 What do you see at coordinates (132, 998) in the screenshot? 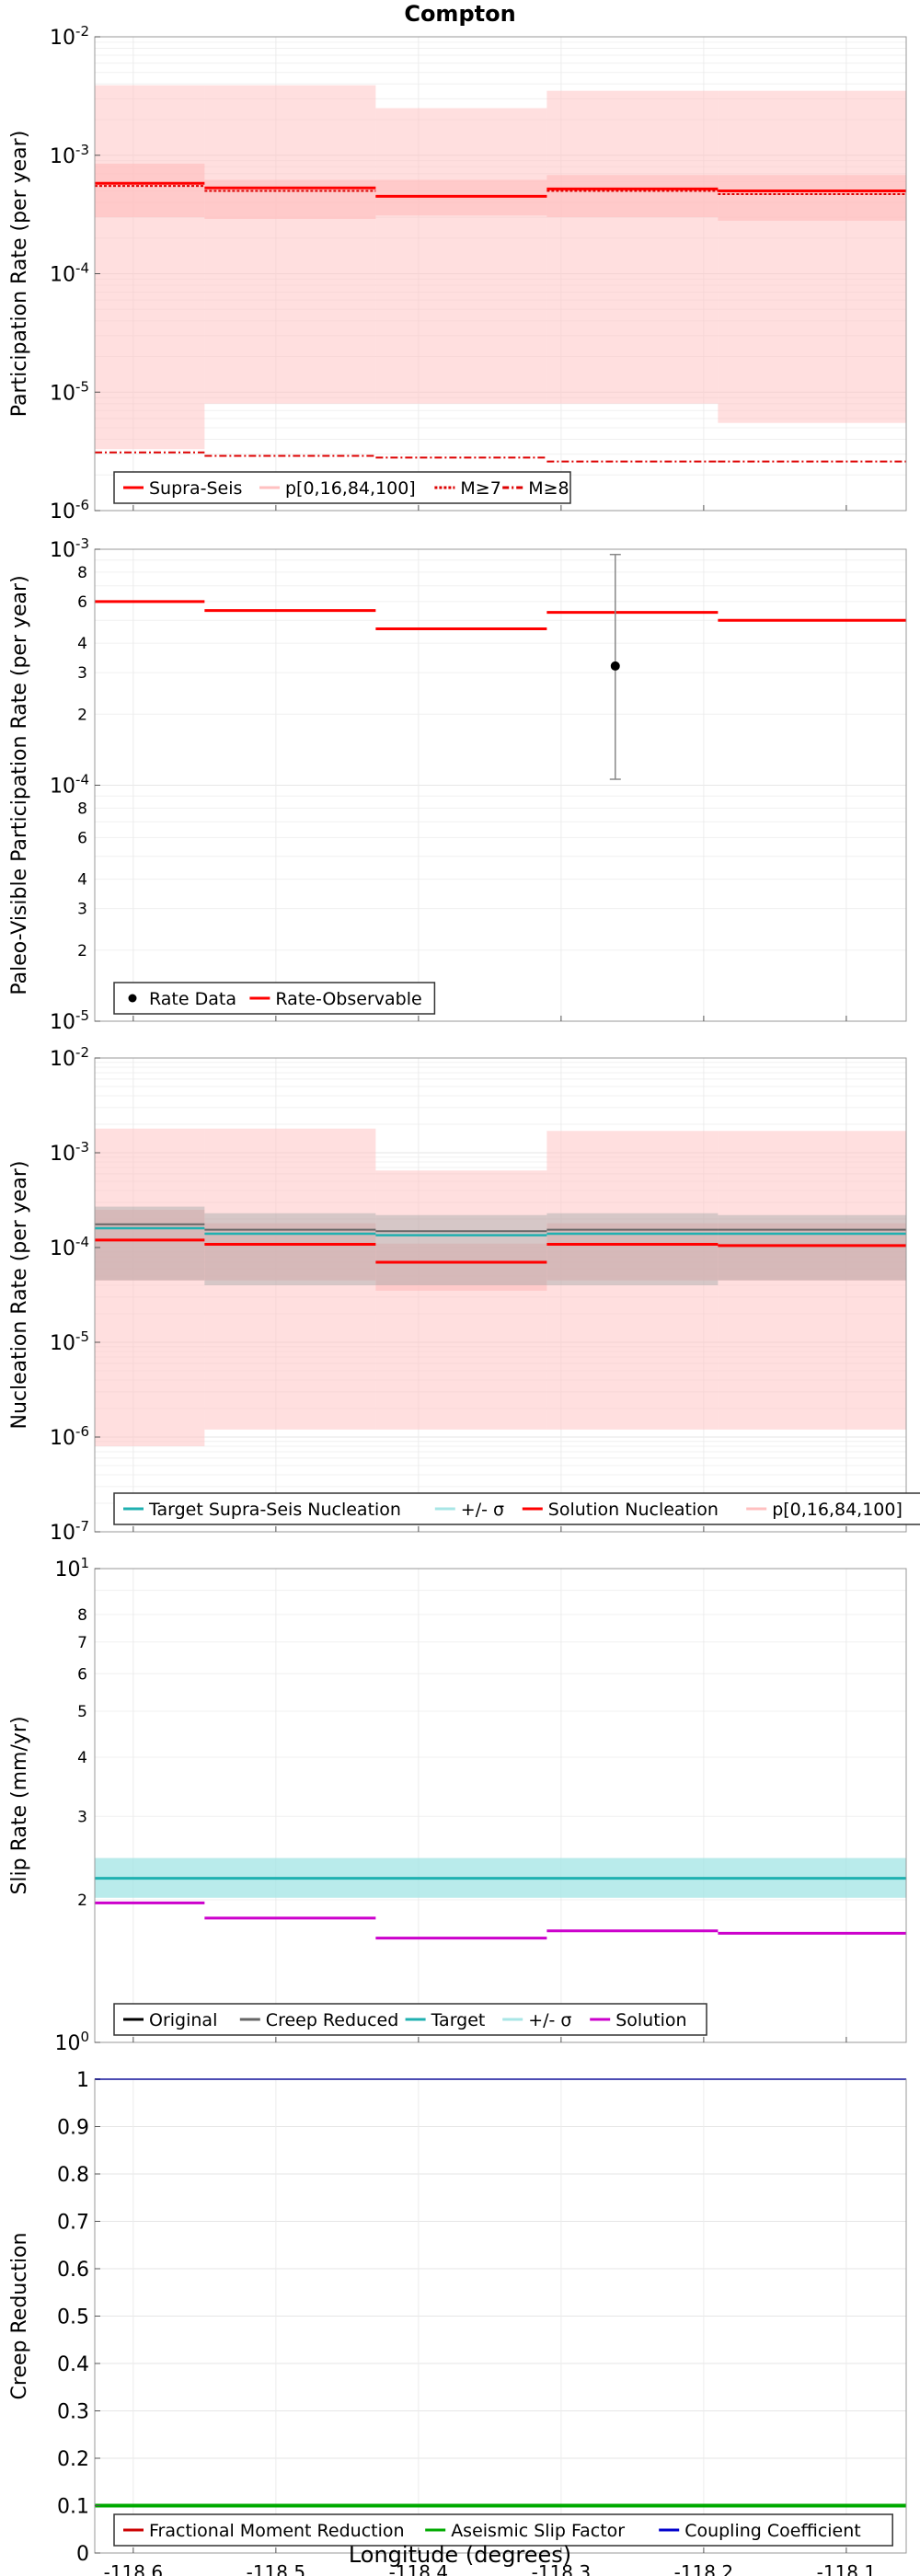
I see `legend-marker` at bounding box center [132, 998].